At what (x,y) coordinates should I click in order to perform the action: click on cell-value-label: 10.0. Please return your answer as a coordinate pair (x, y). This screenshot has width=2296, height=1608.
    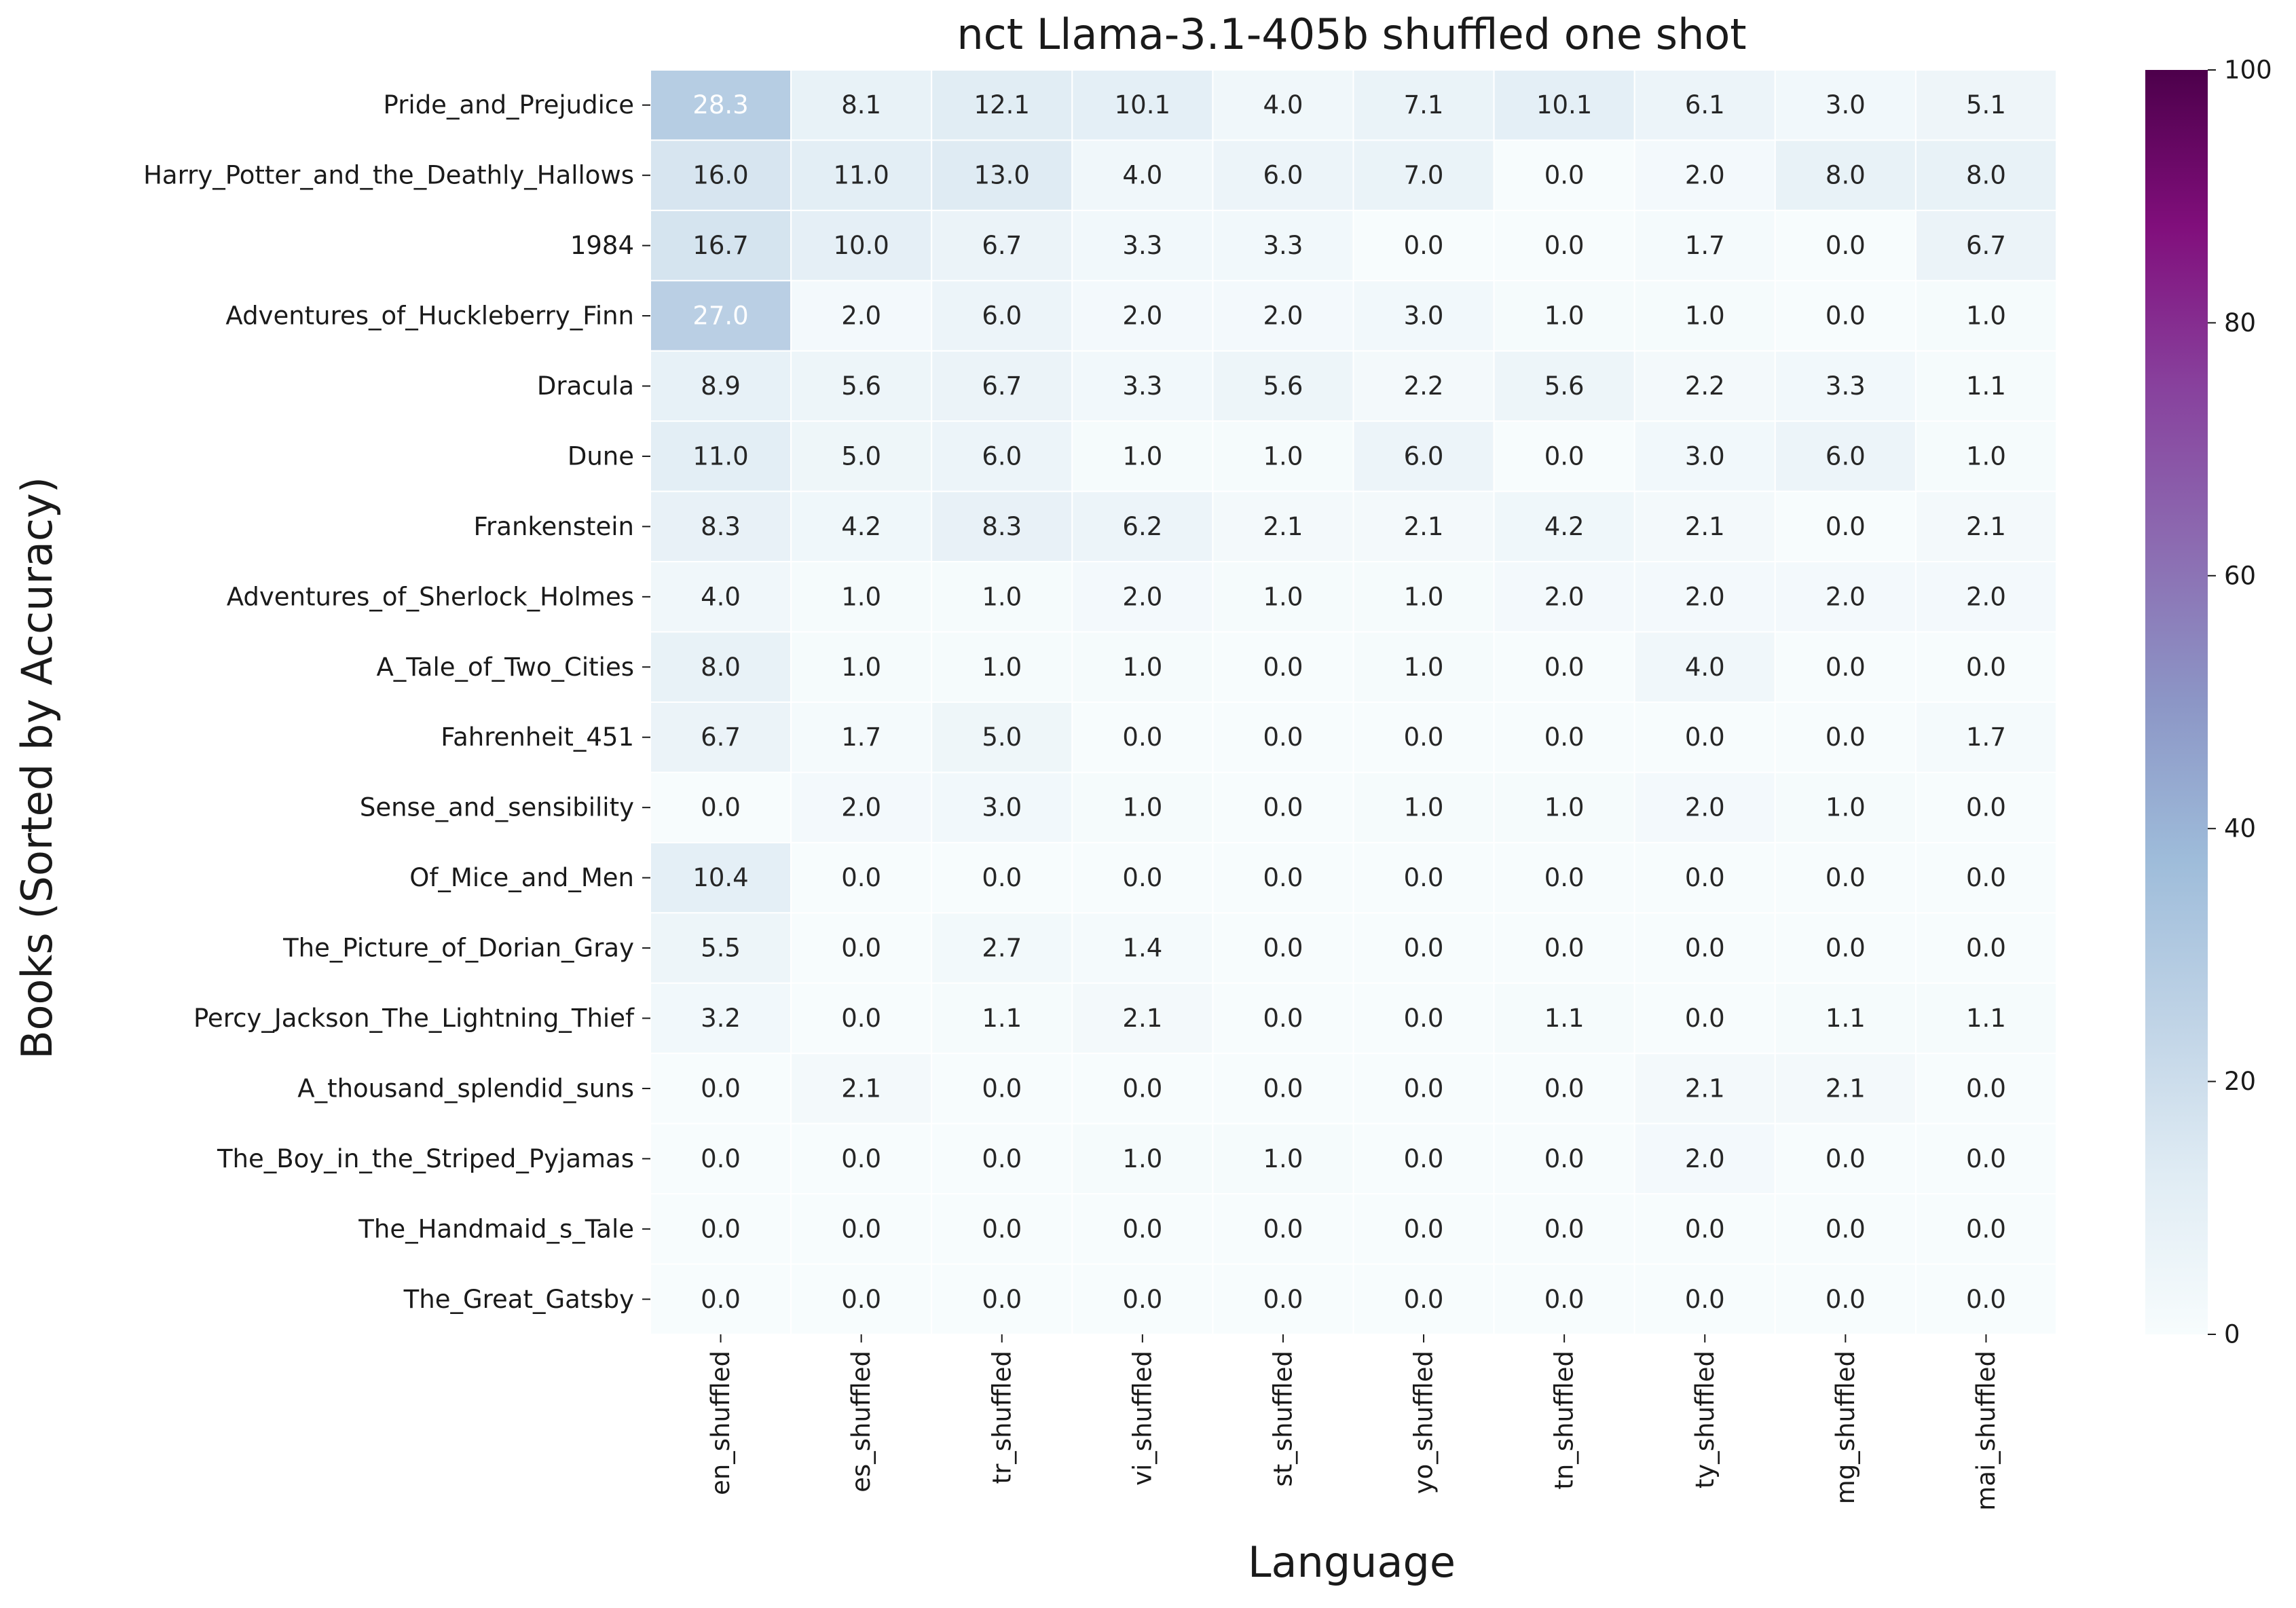
    Looking at the image, I should click on (861, 245).